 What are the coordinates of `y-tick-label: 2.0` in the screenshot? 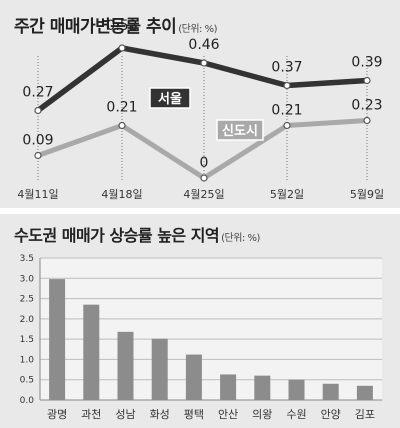 It's located at (27, 320).